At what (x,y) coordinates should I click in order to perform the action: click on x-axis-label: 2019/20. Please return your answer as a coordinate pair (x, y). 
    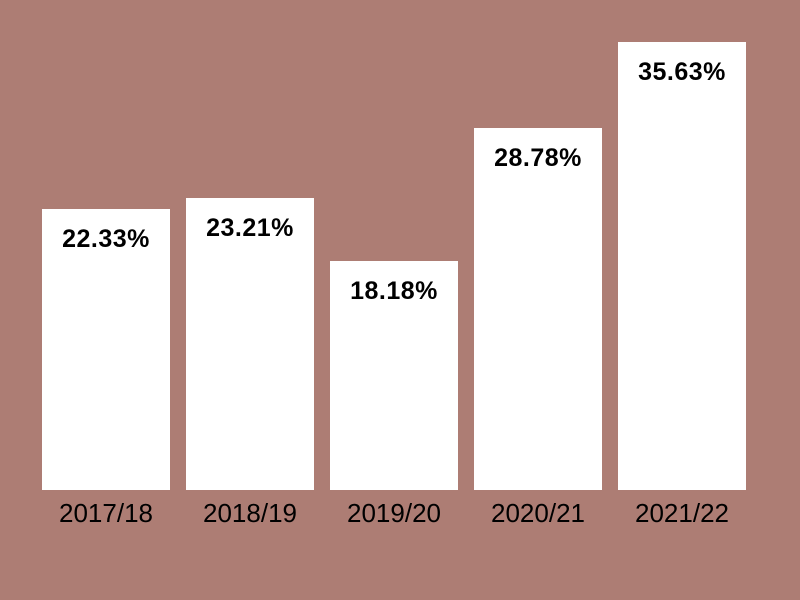
    Looking at the image, I should click on (394, 513).